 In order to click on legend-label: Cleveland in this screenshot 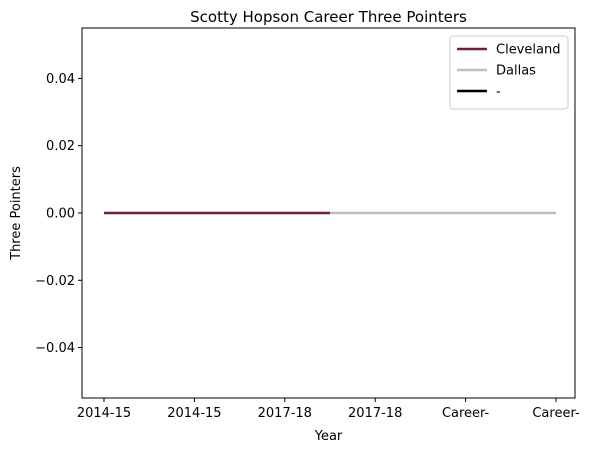, I will do `click(528, 50)`.